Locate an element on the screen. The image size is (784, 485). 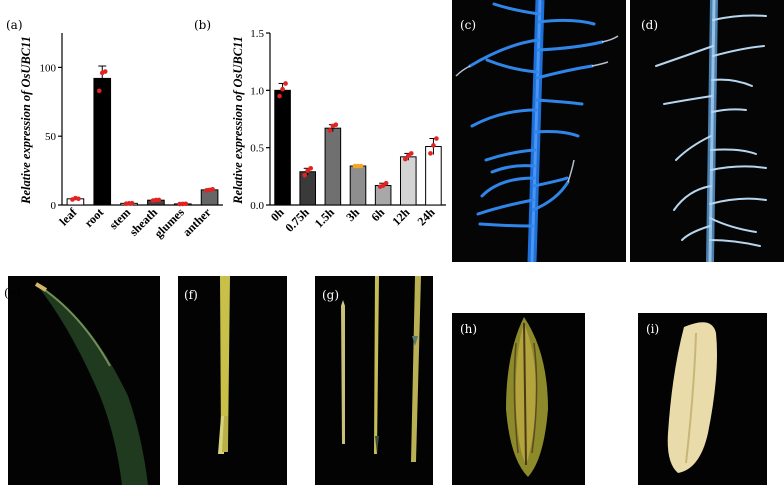
leaf-image is located at coordinates (84, 380).